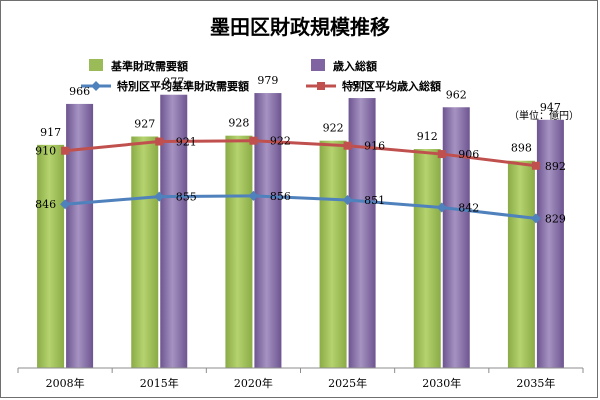  What do you see at coordinates (186, 142) in the screenshot?
I see `line-data-label: 921` at bounding box center [186, 142].